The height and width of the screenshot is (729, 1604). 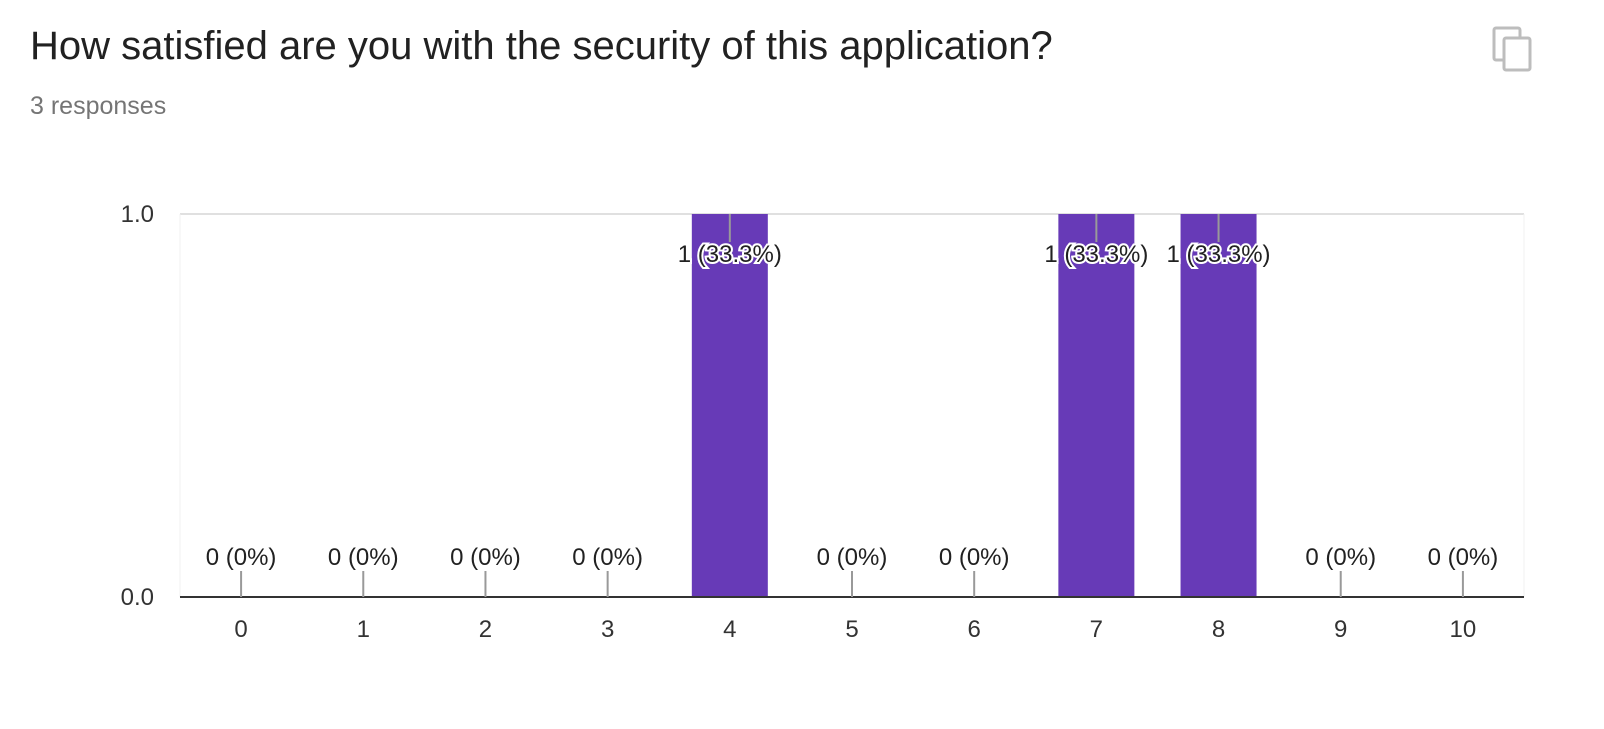 What do you see at coordinates (98, 106) in the screenshot?
I see `response-count: 3 responses` at bounding box center [98, 106].